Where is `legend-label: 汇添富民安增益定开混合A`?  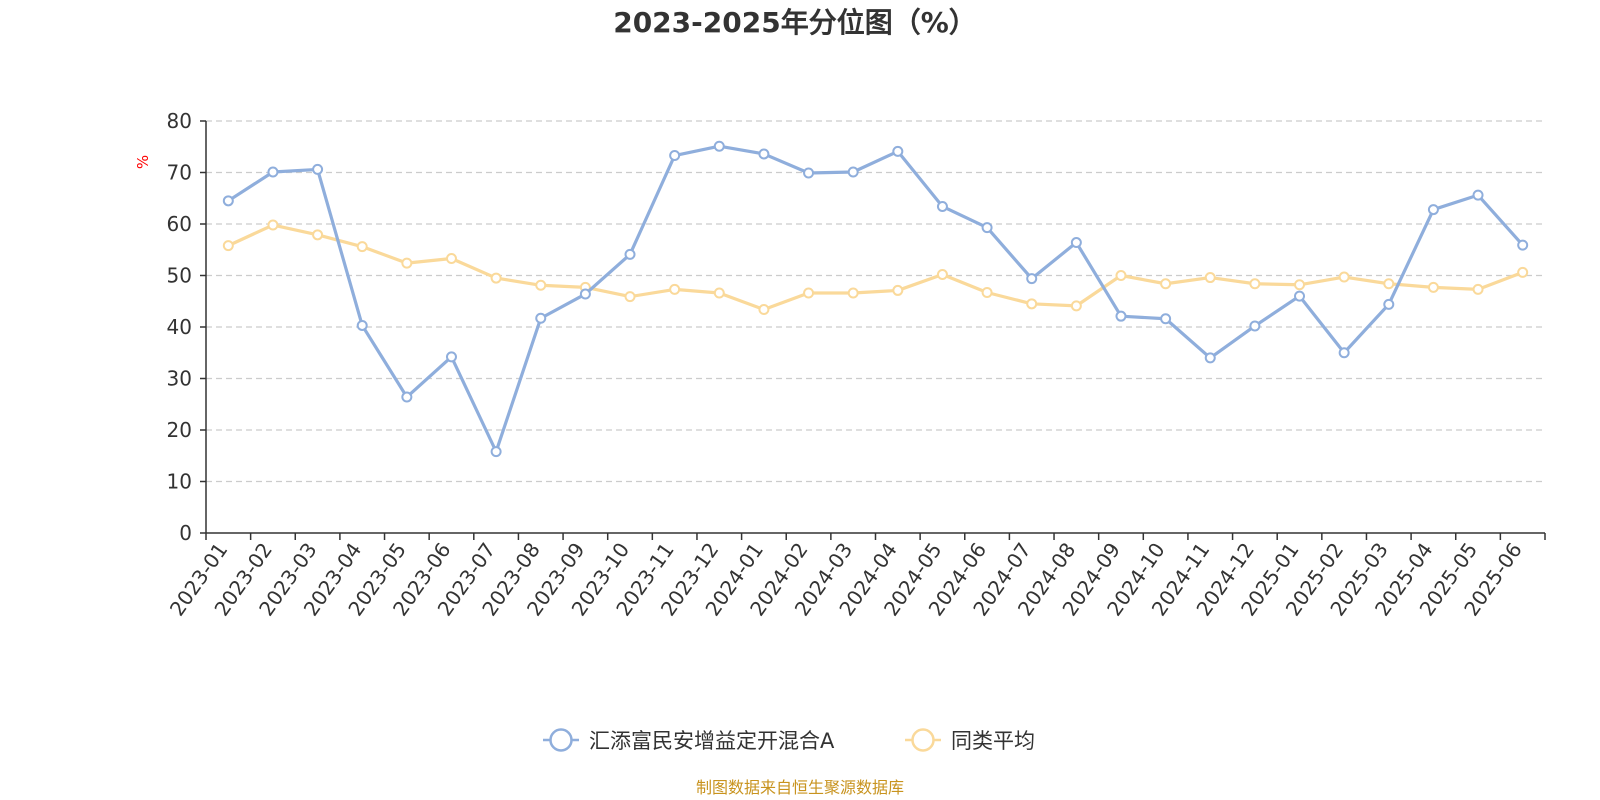 legend-label: 汇添富民安增益定开混合A is located at coordinates (712, 741).